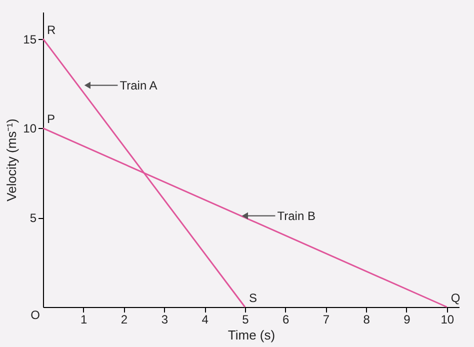 This screenshot has height=347, width=474. I want to click on annotation: Train B, so click(296, 215).